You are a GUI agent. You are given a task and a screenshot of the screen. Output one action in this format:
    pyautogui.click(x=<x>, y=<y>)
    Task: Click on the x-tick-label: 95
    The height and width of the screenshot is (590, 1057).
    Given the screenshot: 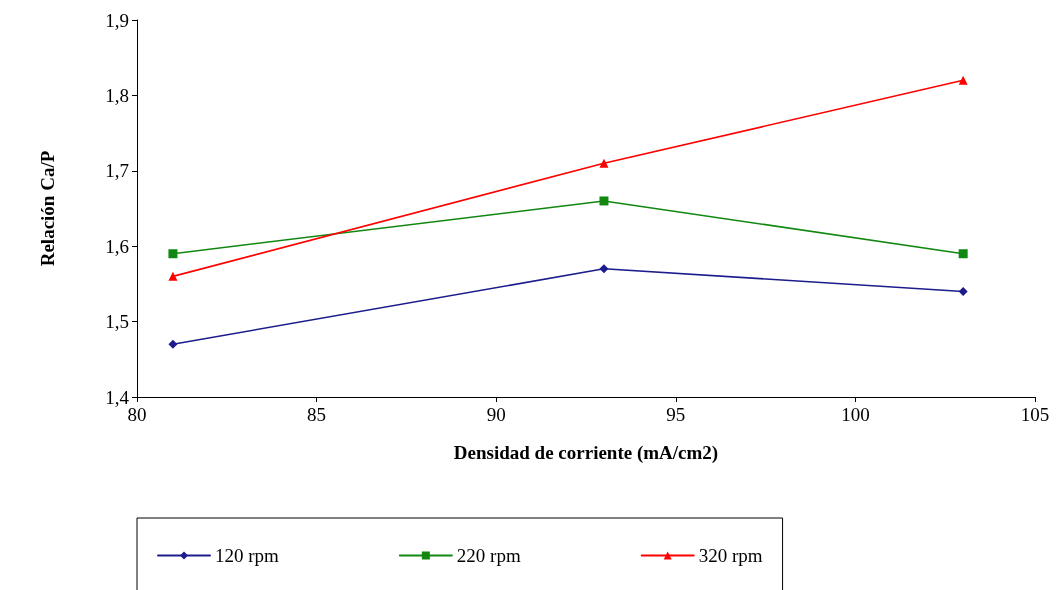 What is the action you would take?
    pyautogui.click(x=676, y=414)
    